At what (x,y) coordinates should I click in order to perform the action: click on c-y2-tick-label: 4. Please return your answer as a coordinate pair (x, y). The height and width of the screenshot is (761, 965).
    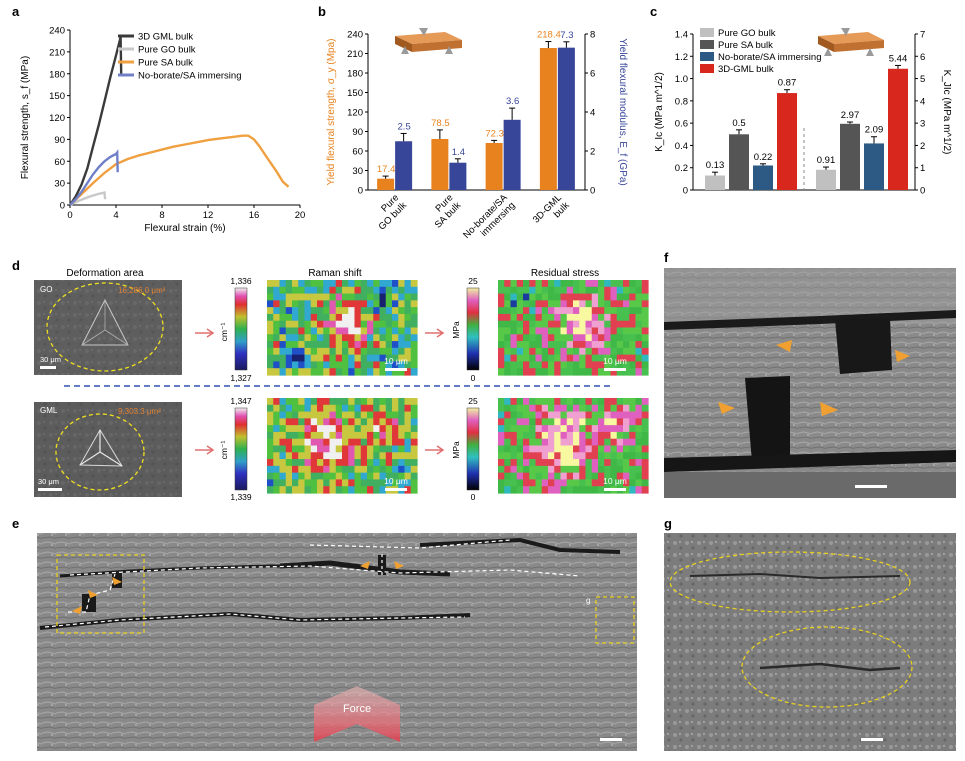
    Looking at the image, I should click on (922, 101).